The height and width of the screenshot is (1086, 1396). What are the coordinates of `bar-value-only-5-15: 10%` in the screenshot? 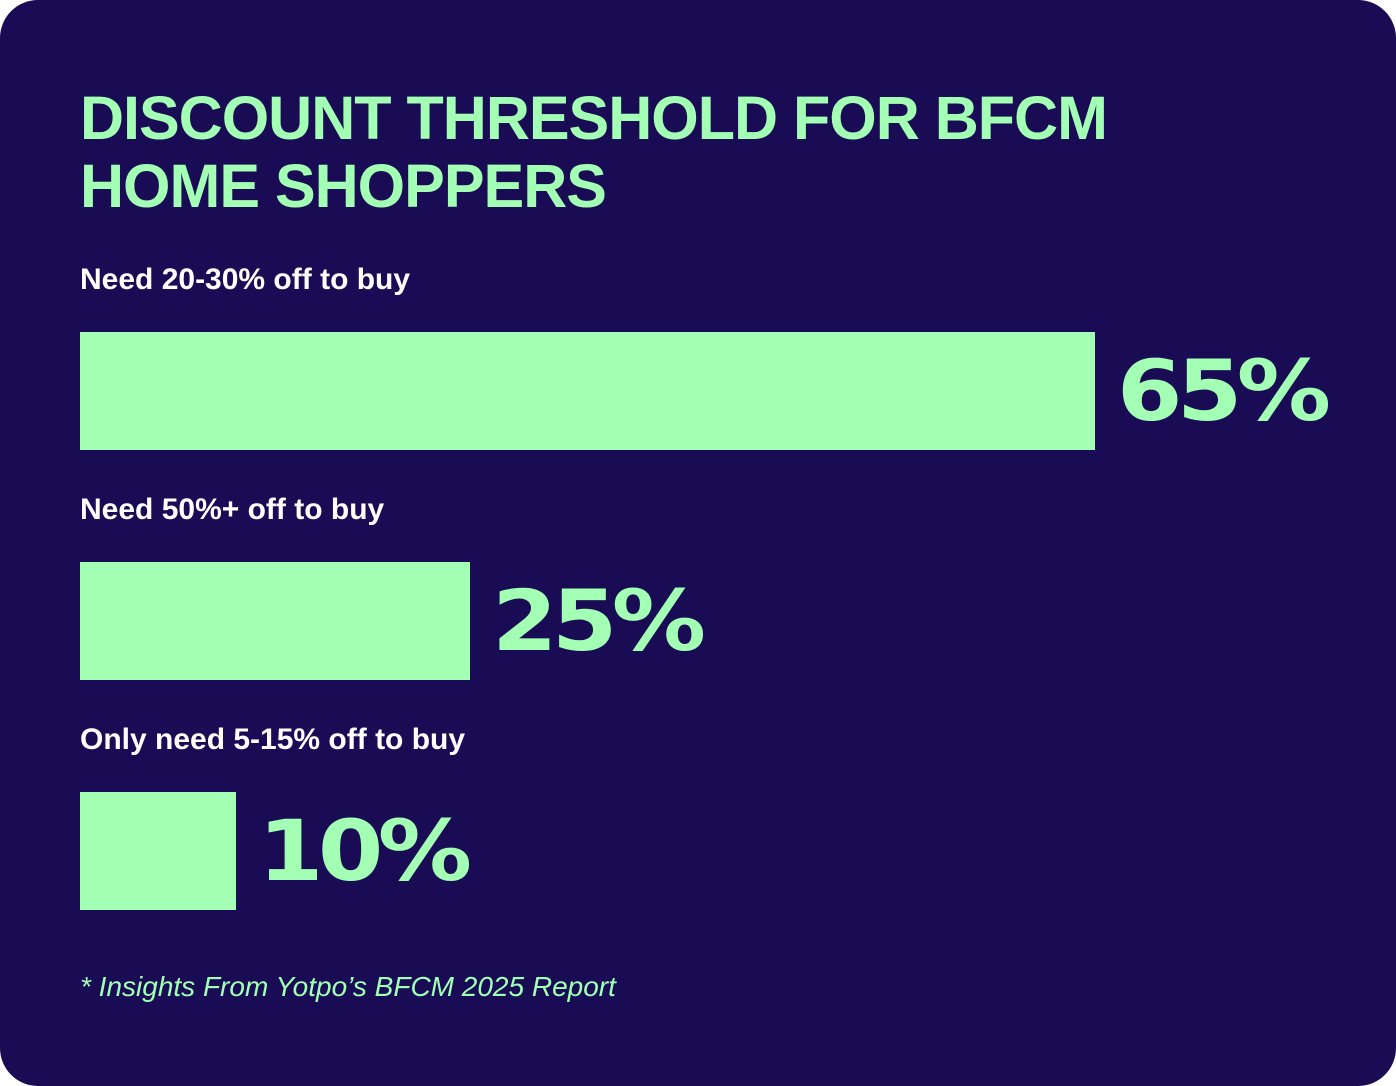 It's located at (365, 851).